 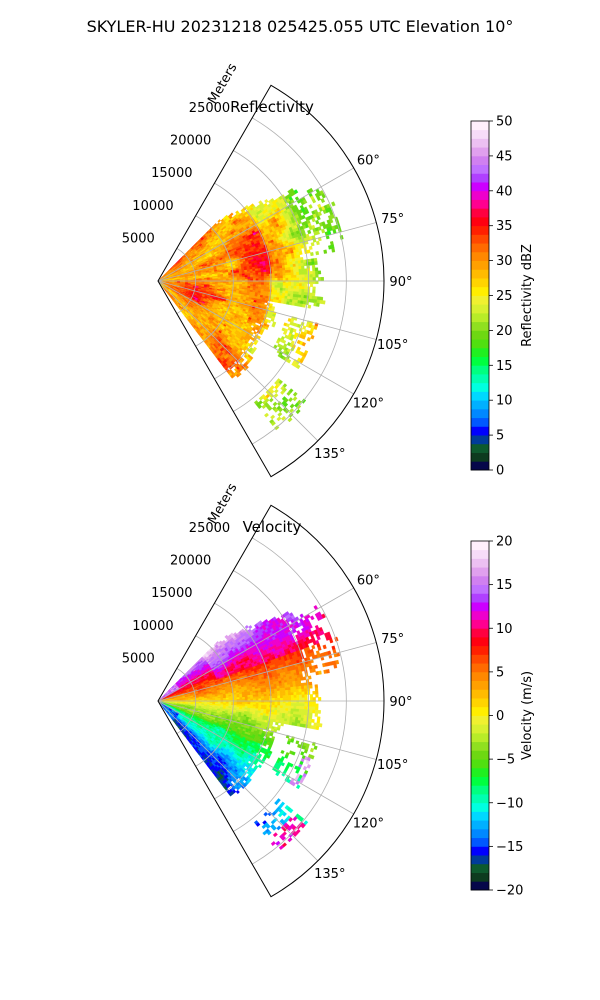 What do you see at coordinates (250, 627) in the screenshot?
I see `velocity-gate` at bounding box center [250, 627].